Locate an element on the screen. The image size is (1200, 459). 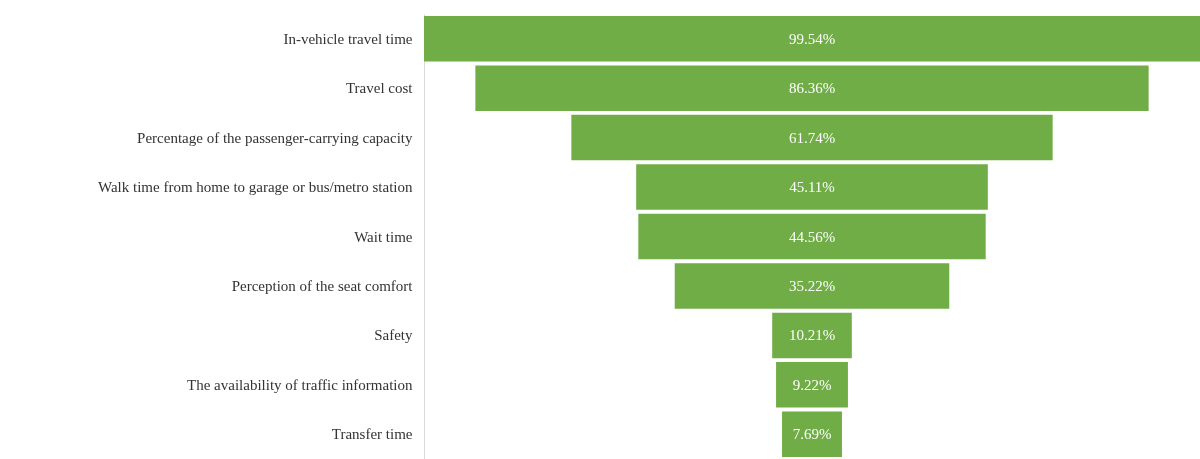
category-label: Percentage of the passenger-carrying capacity is located at coordinates (275, 137).